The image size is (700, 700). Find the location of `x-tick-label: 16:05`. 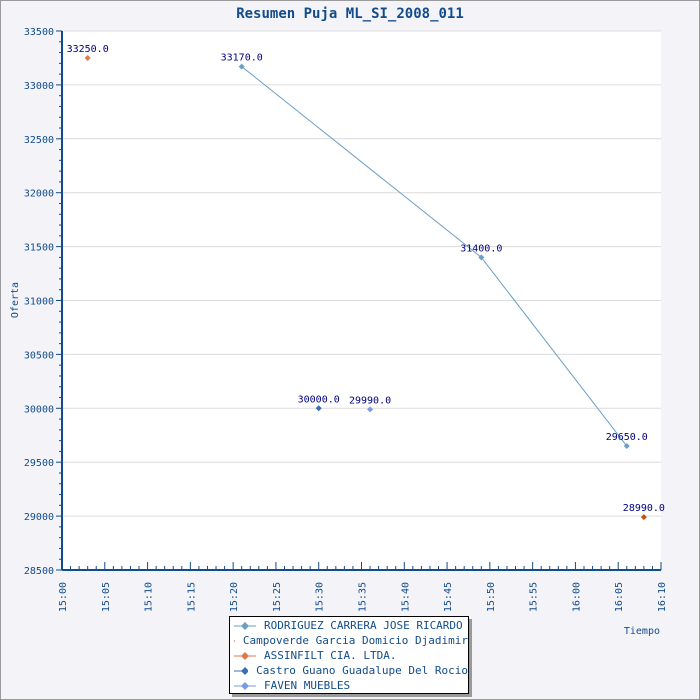

x-tick-label: 16:05 is located at coordinates (619, 597).